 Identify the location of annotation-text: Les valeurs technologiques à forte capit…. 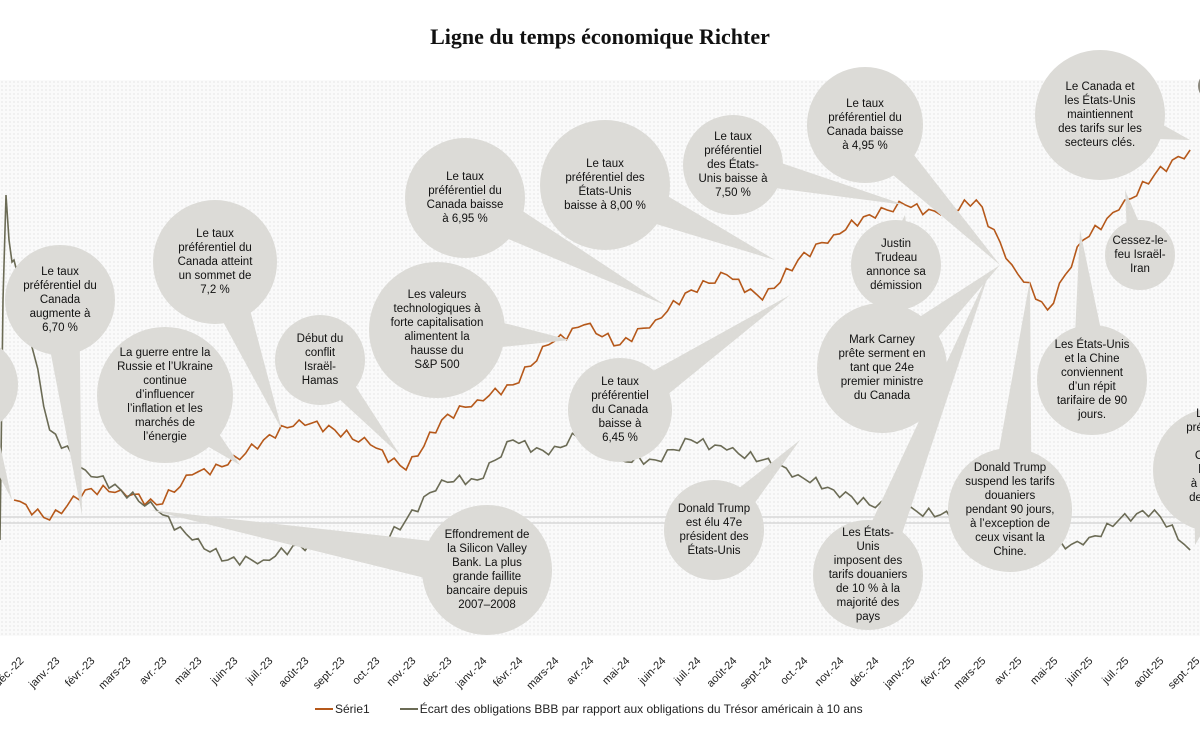
(437, 330).